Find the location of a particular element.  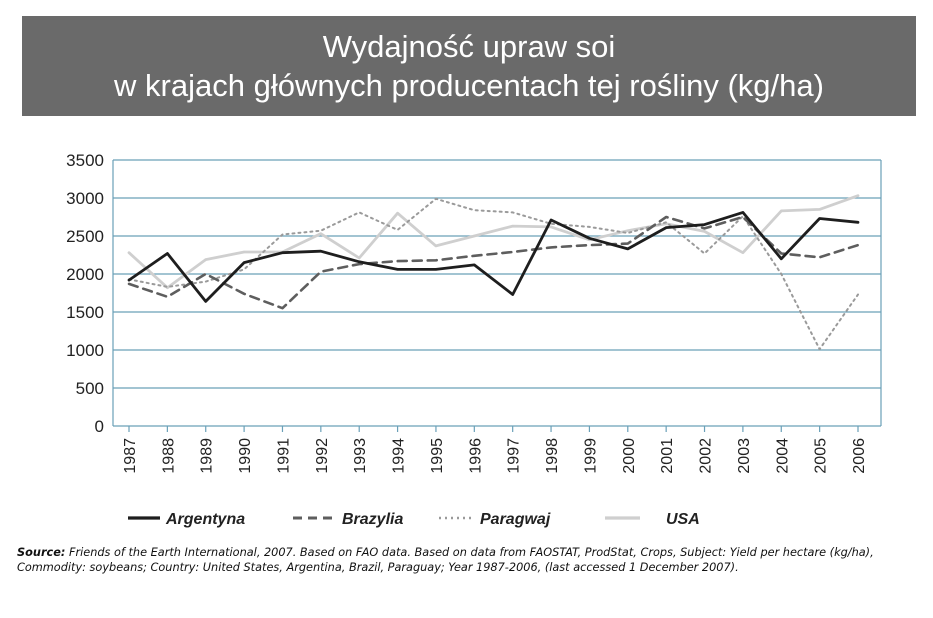

series-line-argentyna is located at coordinates (493, 256).